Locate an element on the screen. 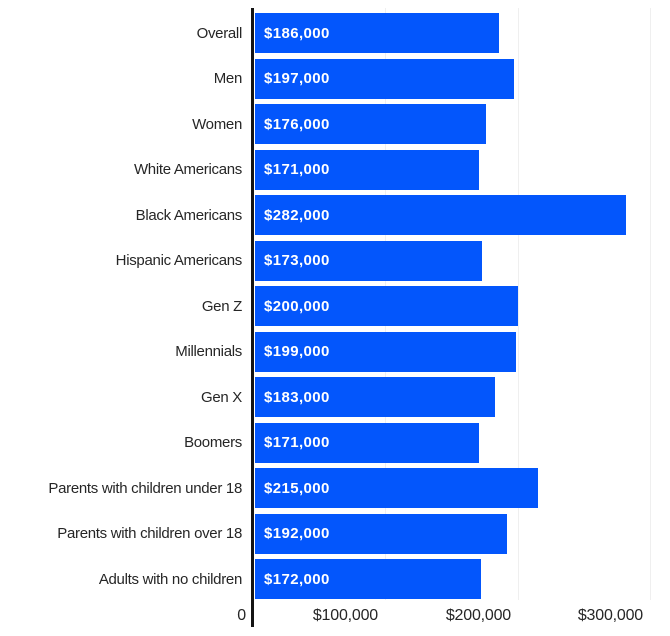  category-label: Parents with children under 18 is located at coordinates (145, 488).